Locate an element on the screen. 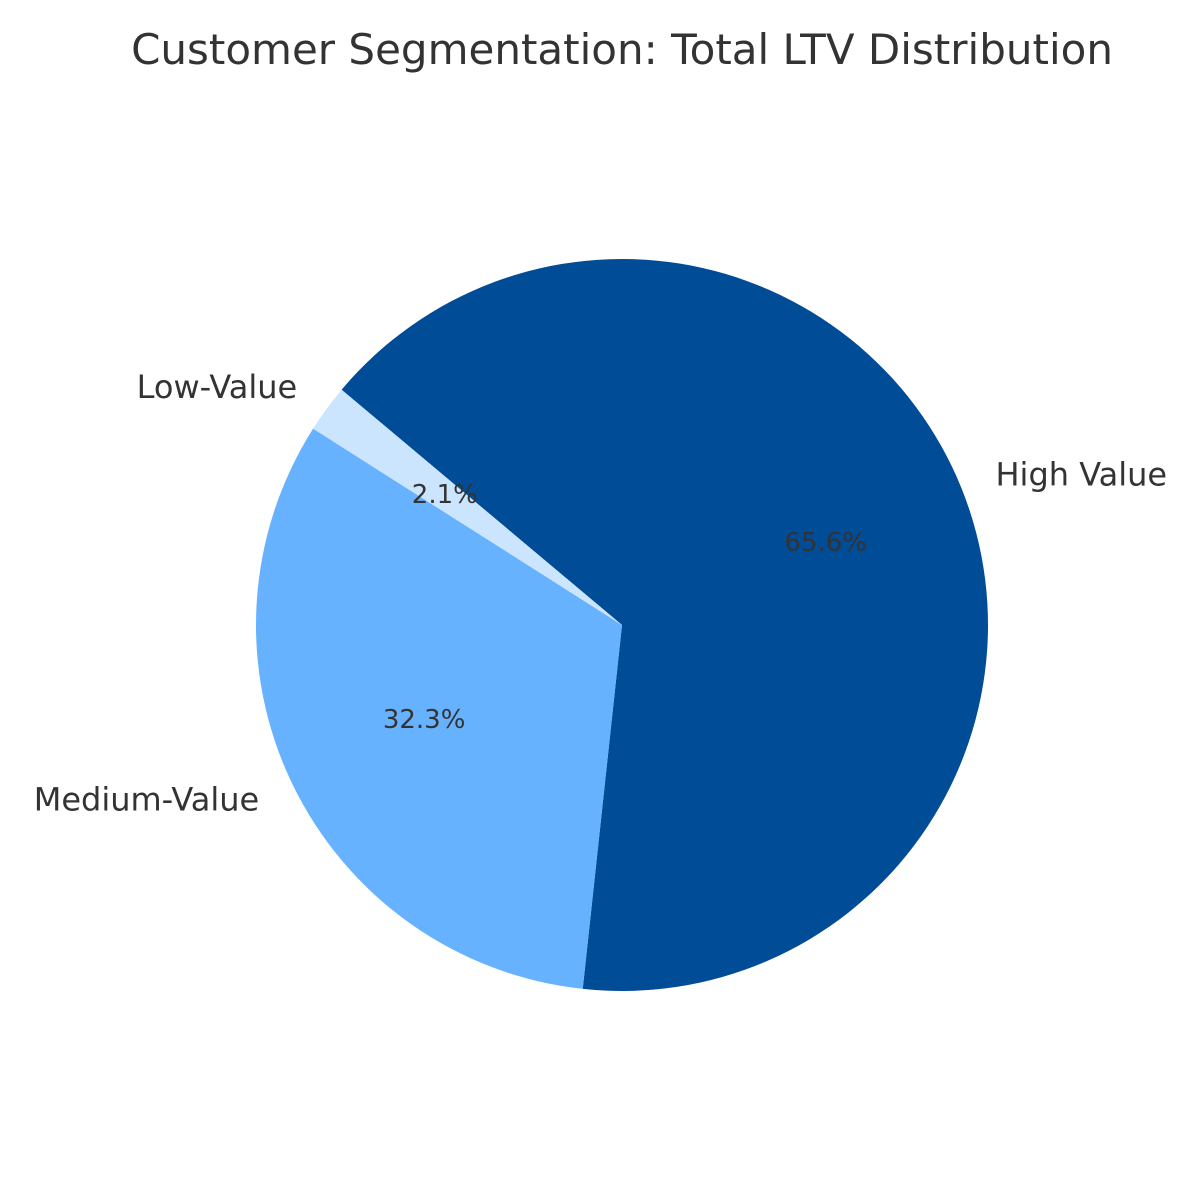 This screenshot has height=1200, width=1200. pie-slice-low-value is located at coordinates (467, 507).